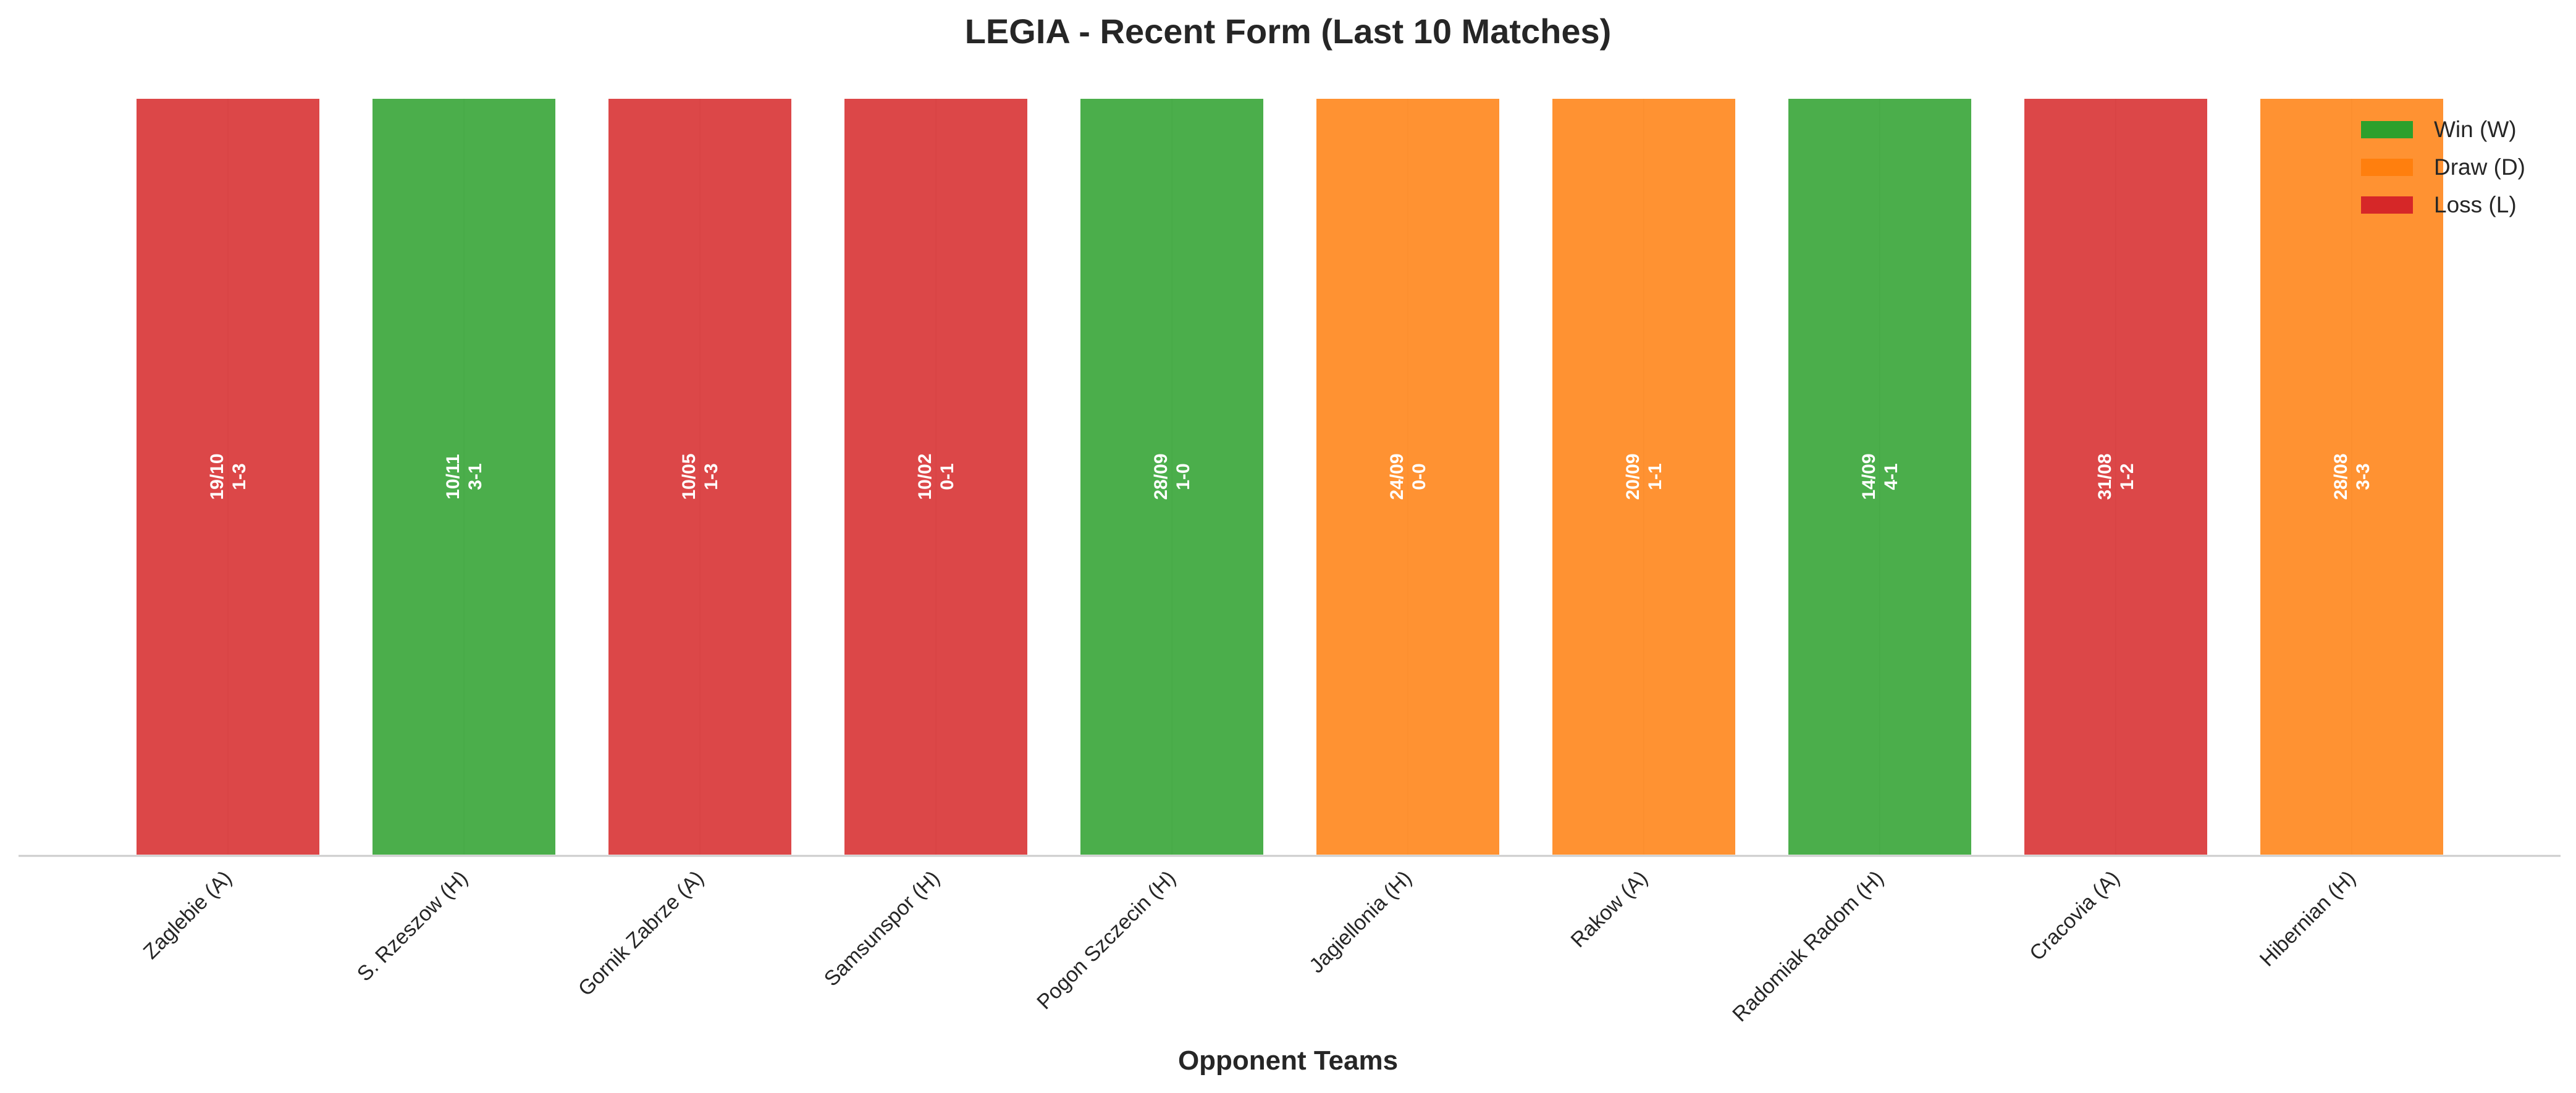 The image size is (2576, 1093). I want to click on legend-label: Win (W), so click(2475, 129).